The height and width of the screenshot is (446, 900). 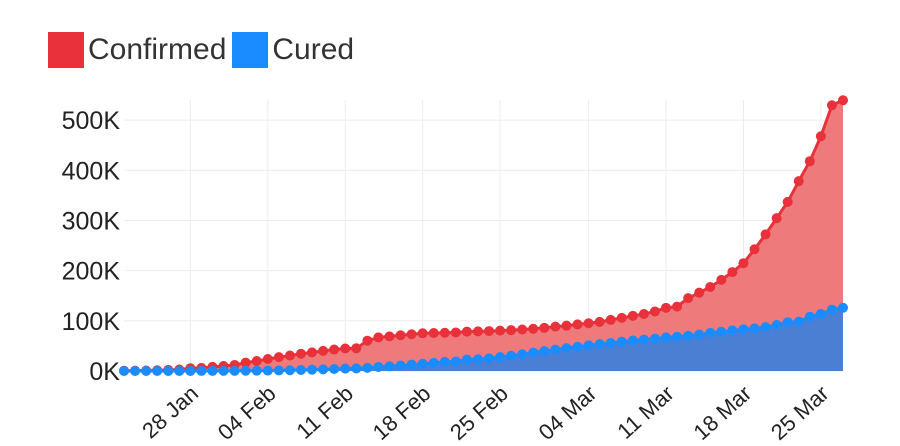 What do you see at coordinates (247, 413) in the screenshot?
I see `x-tick-label: 04 Feb` at bounding box center [247, 413].